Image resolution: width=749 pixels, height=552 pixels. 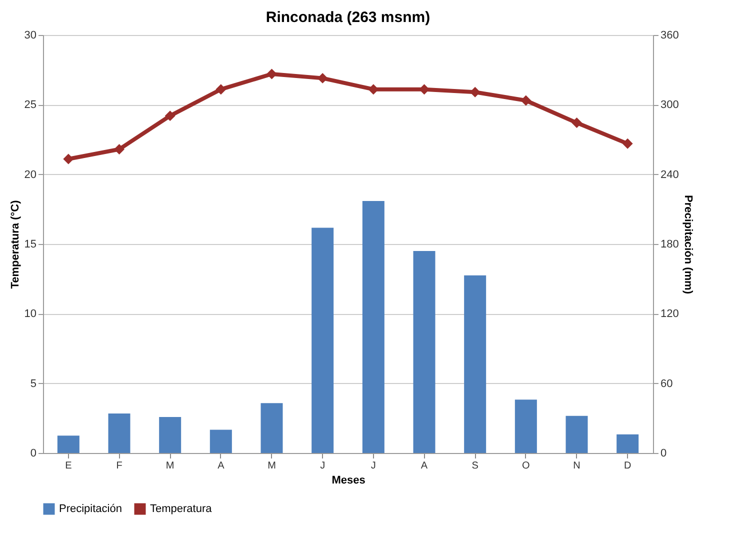 I want to click on x-tick-label: S, so click(x=475, y=466).